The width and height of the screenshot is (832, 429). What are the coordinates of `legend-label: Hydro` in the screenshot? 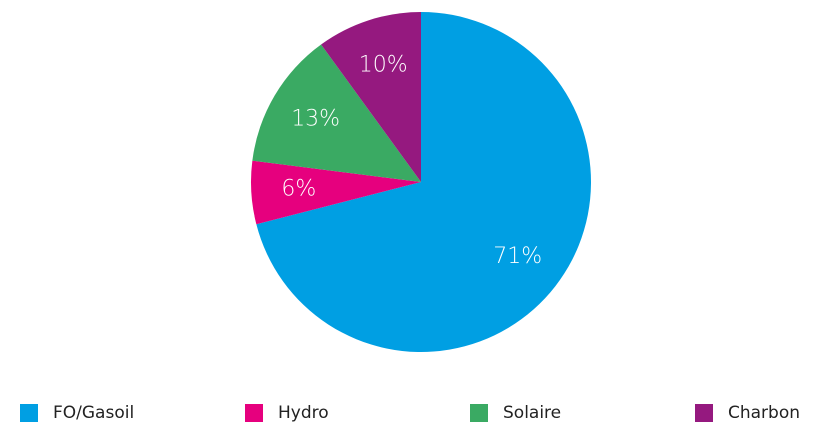 It's located at (303, 413).